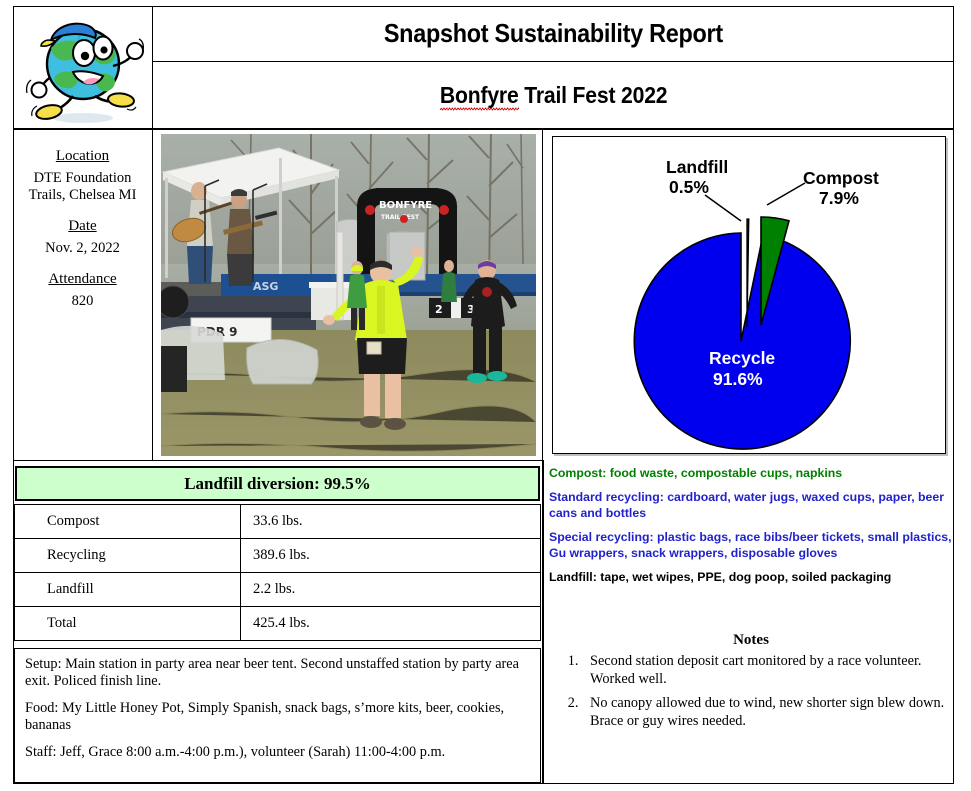 This screenshot has width=971, height=791. What do you see at coordinates (839, 198) in the screenshot?
I see `pie-label-compost-value: 7.9%` at bounding box center [839, 198].